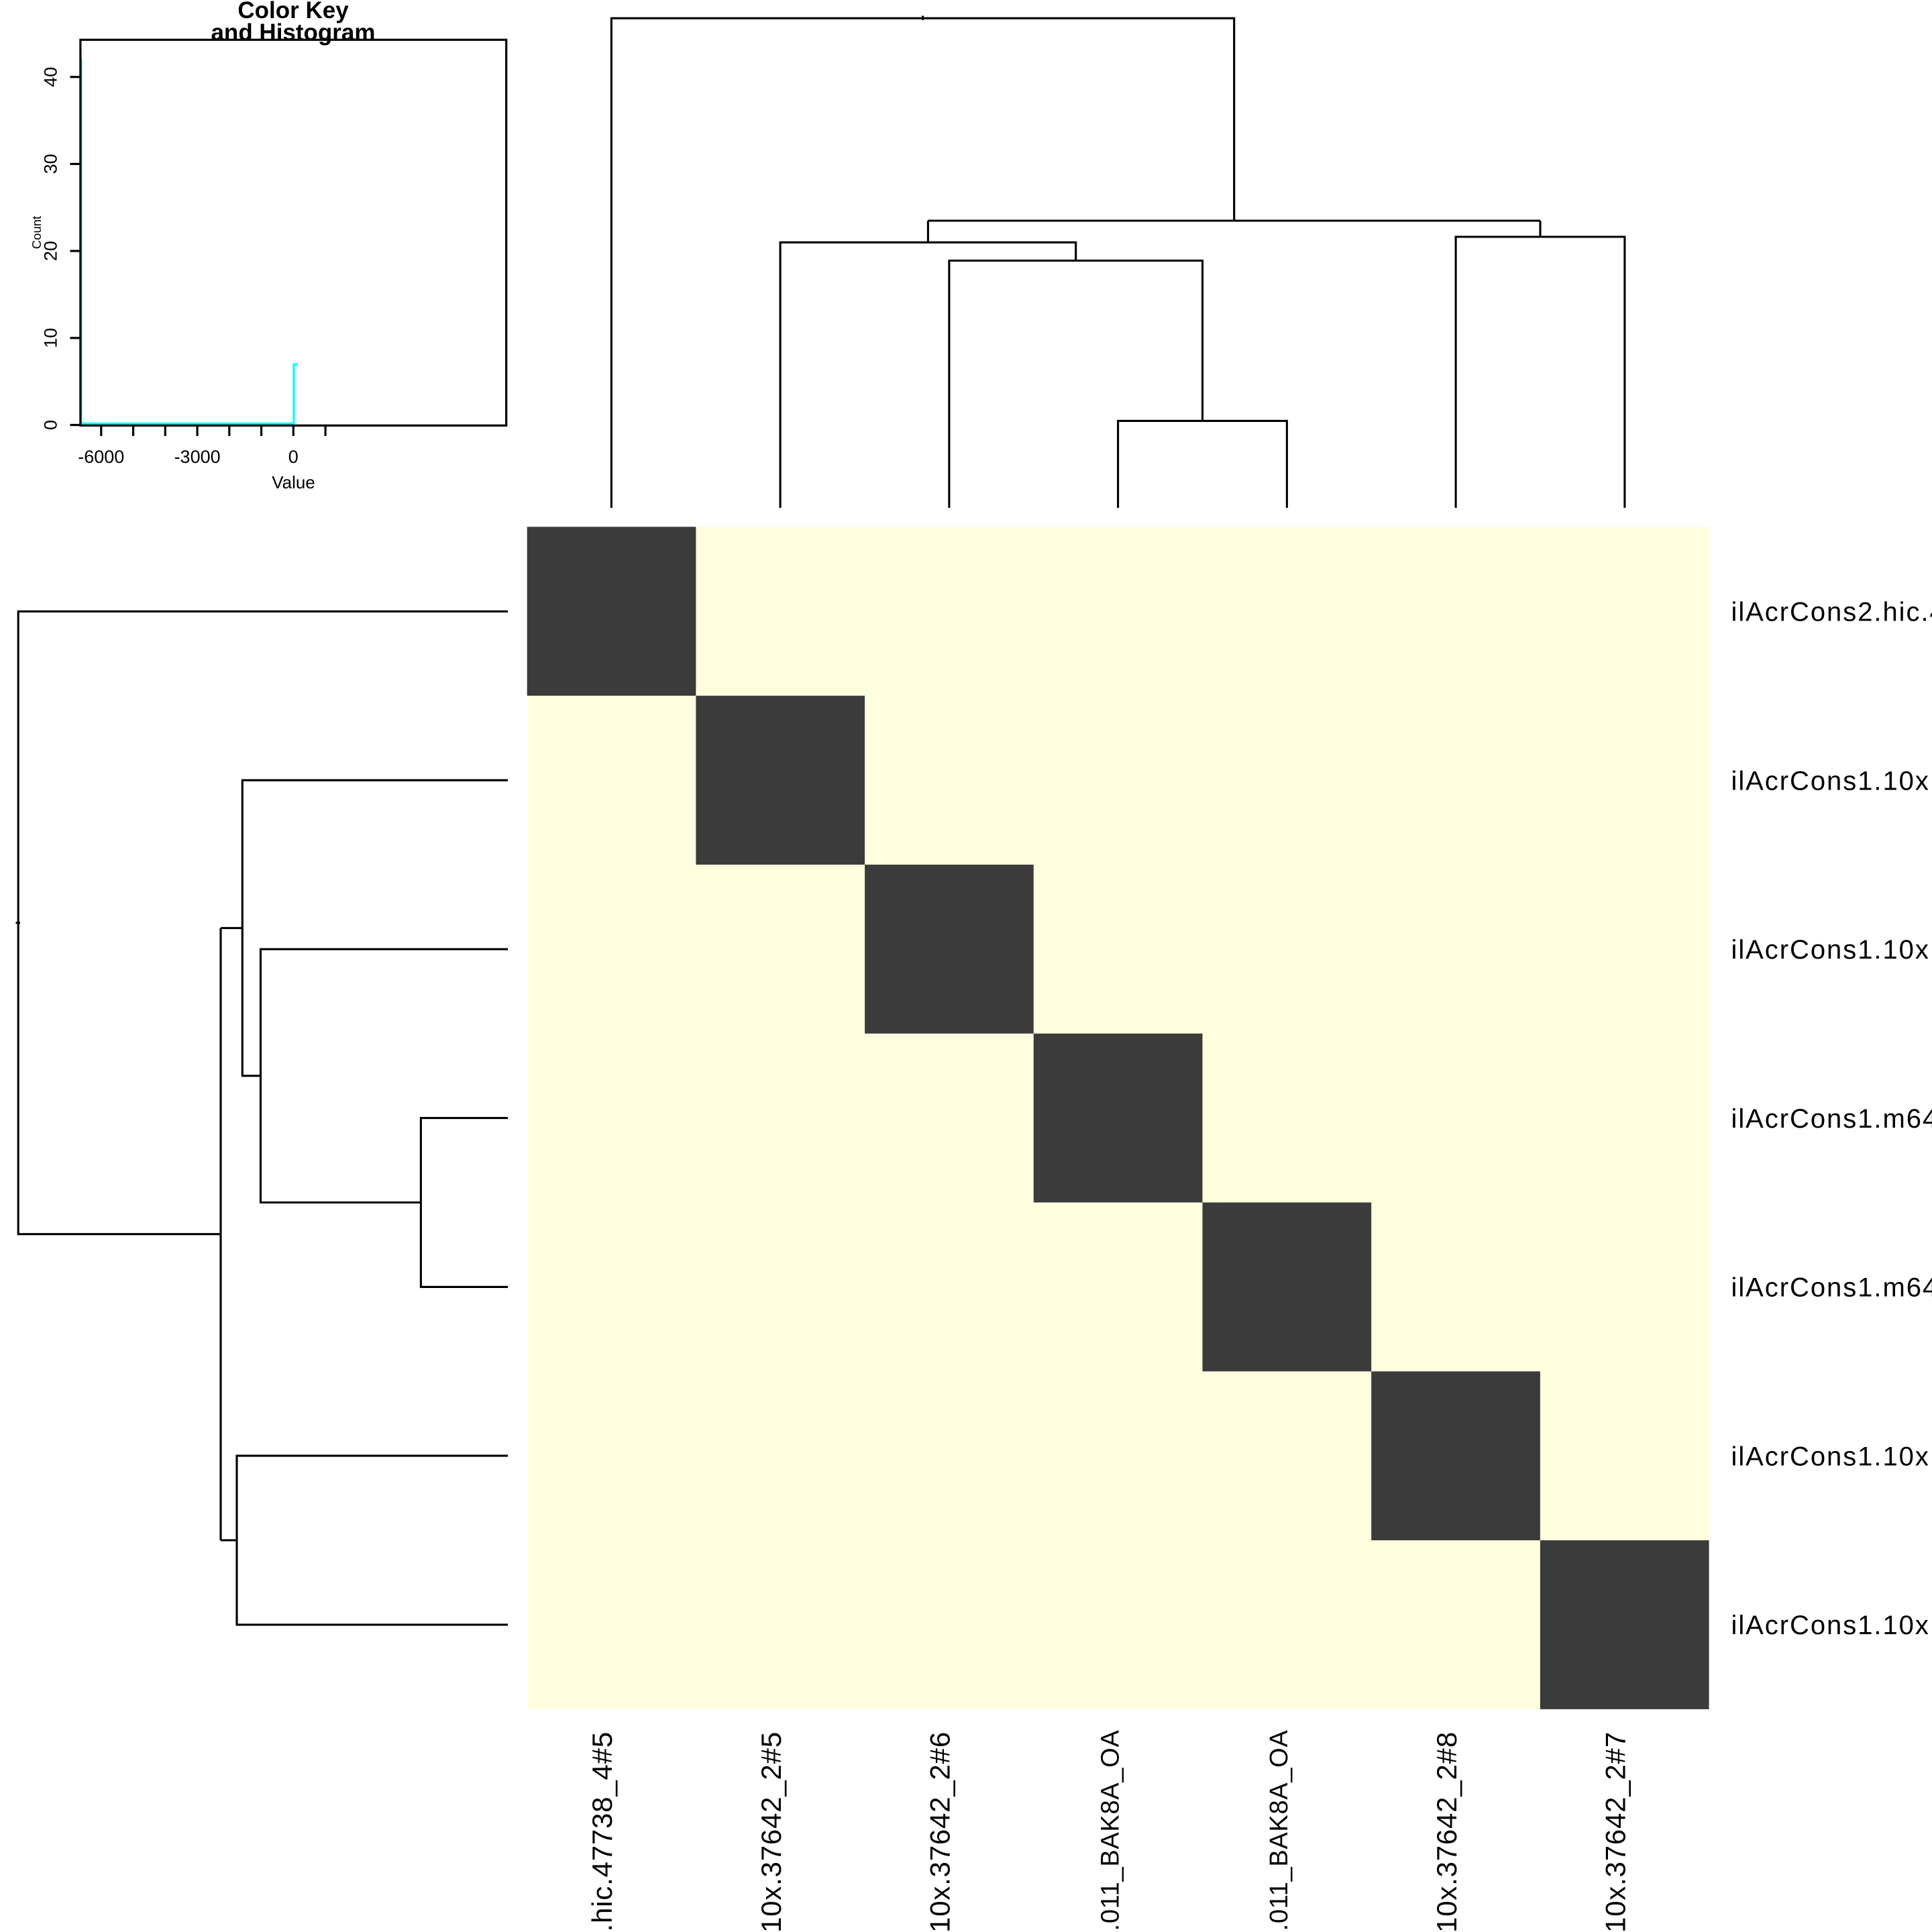 This screenshot has height=1932, width=1932. Describe the element at coordinates (293, 482) in the screenshot. I see `svg-text: Value` at that location.